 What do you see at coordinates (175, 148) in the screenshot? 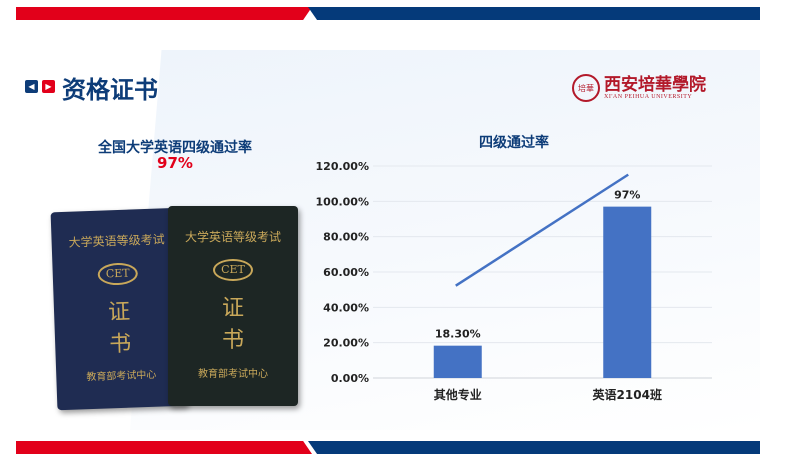
I see `left-title: 全国大学英语四级通过率` at bounding box center [175, 148].